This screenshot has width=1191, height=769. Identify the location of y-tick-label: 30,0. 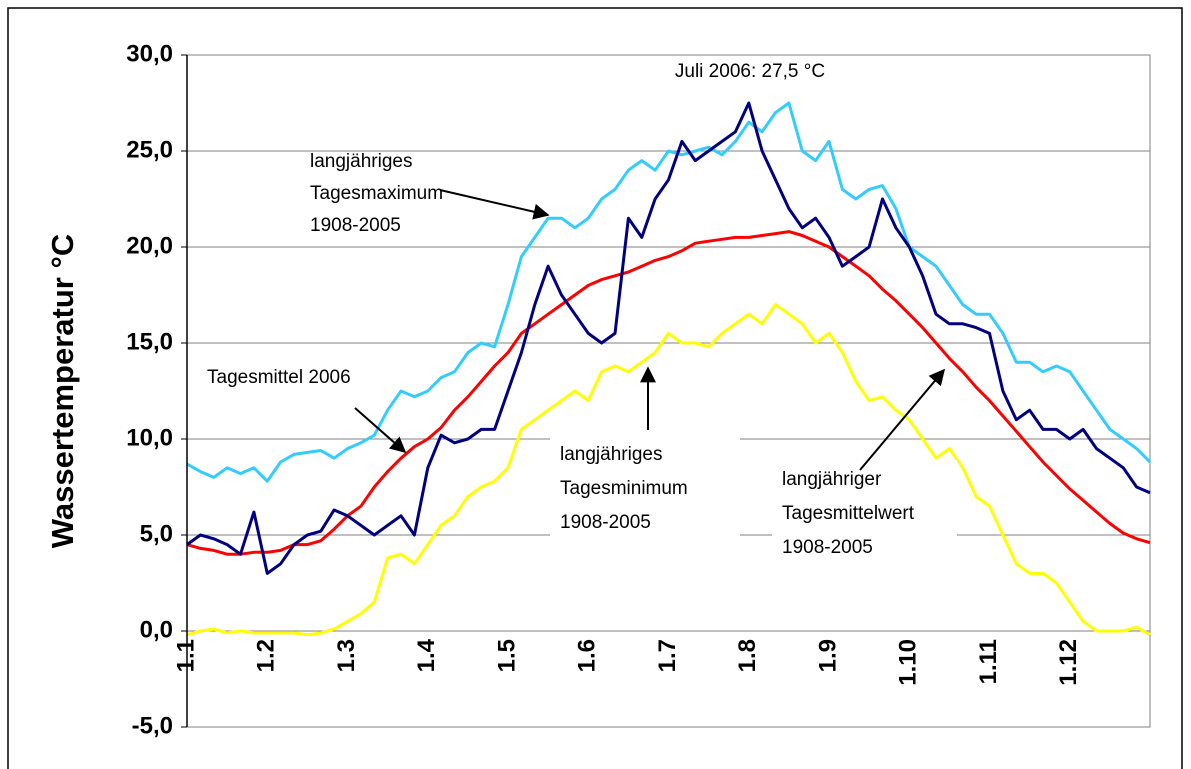
(149, 53).